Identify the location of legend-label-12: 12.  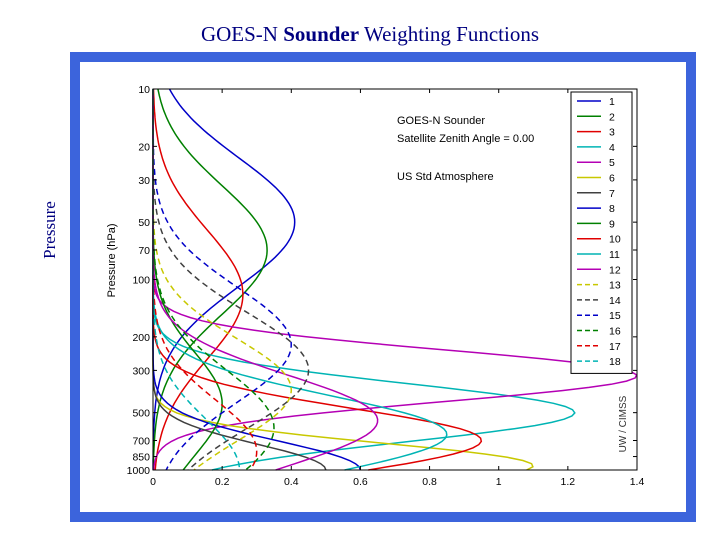
(615, 270).